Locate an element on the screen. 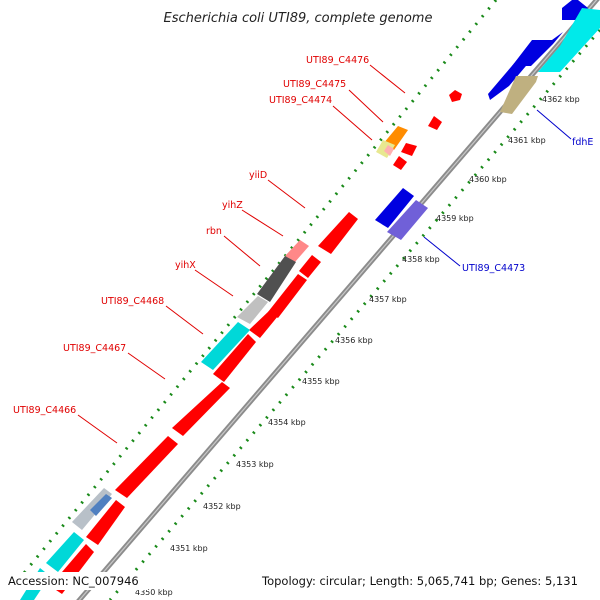 The image size is (600, 600). gene-label: fdhE is located at coordinates (582, 142).